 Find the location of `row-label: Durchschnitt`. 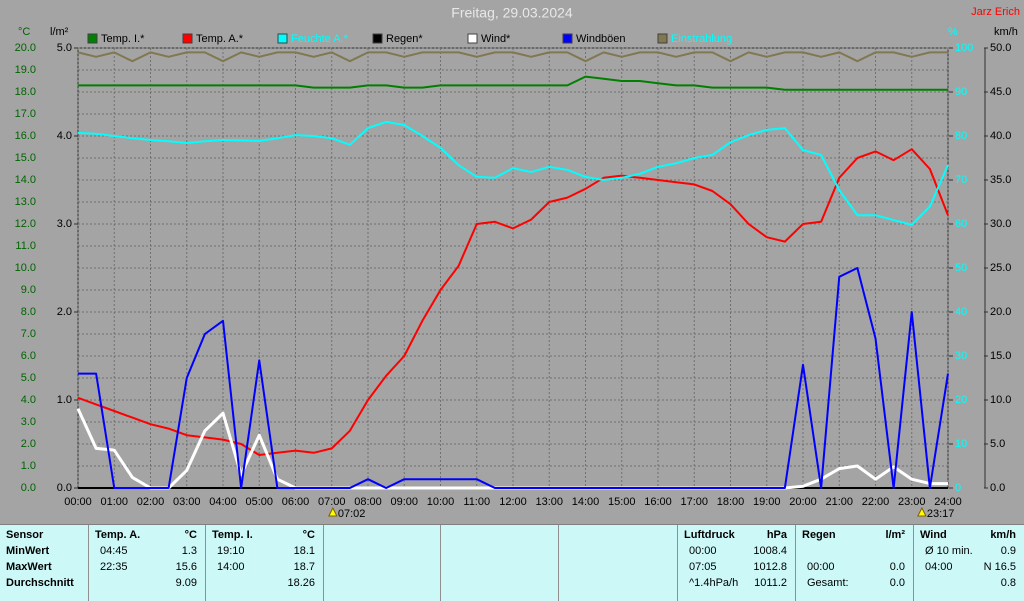

row-label: Durchschnitt is located at coordinates (40, 583).